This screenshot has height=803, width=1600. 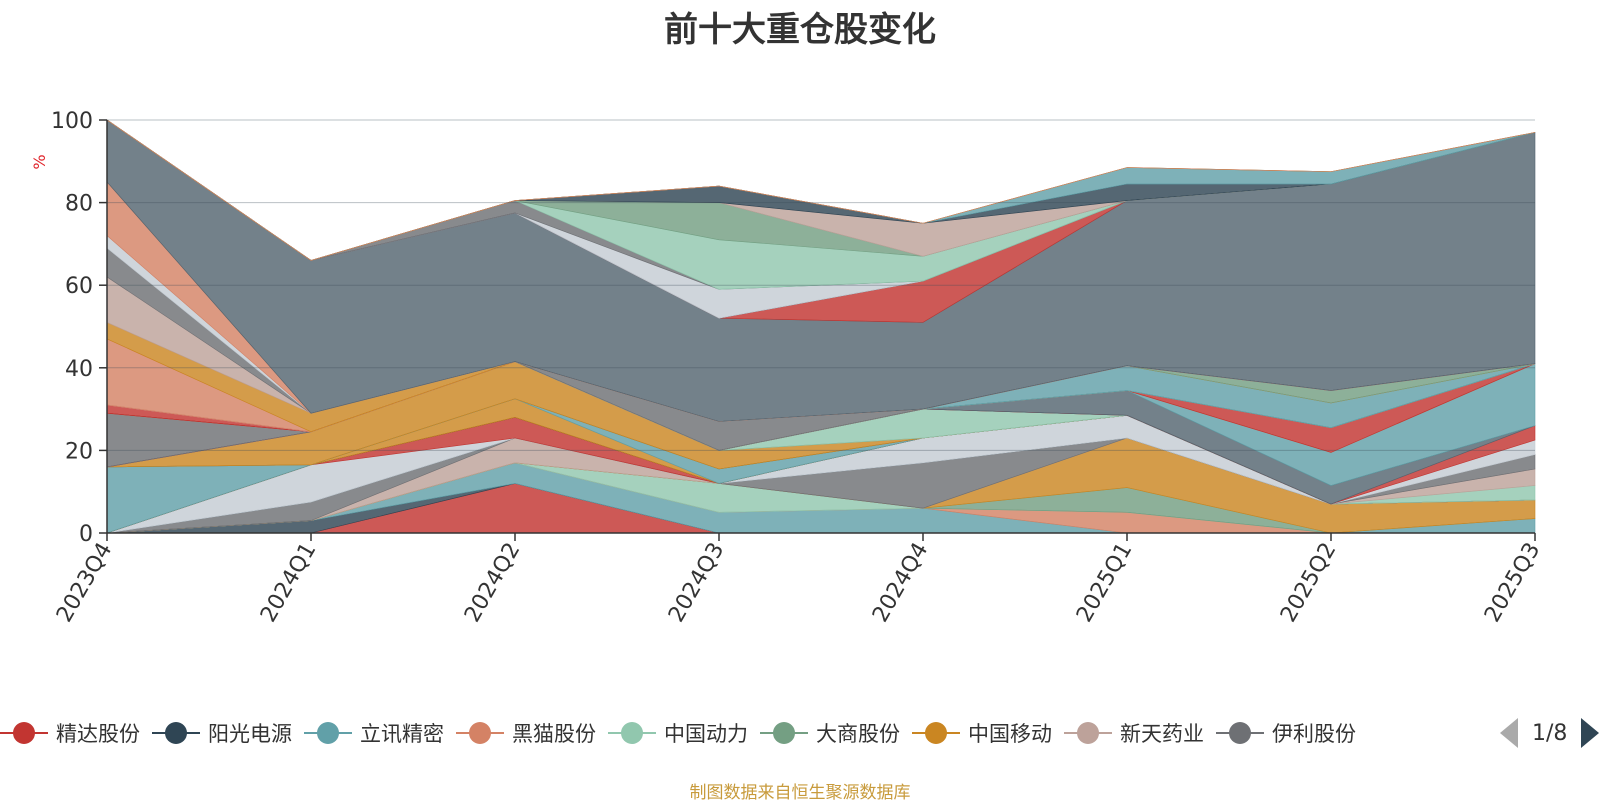 I want to click on x-tick-label-0: 2023Q4, so click(x=84, y=583).